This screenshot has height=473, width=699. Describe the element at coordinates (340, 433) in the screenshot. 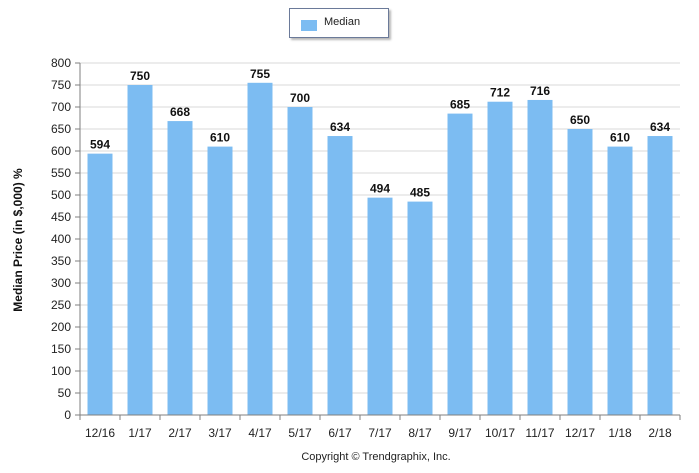

I see `x-tick-label: 6/17` at that location.